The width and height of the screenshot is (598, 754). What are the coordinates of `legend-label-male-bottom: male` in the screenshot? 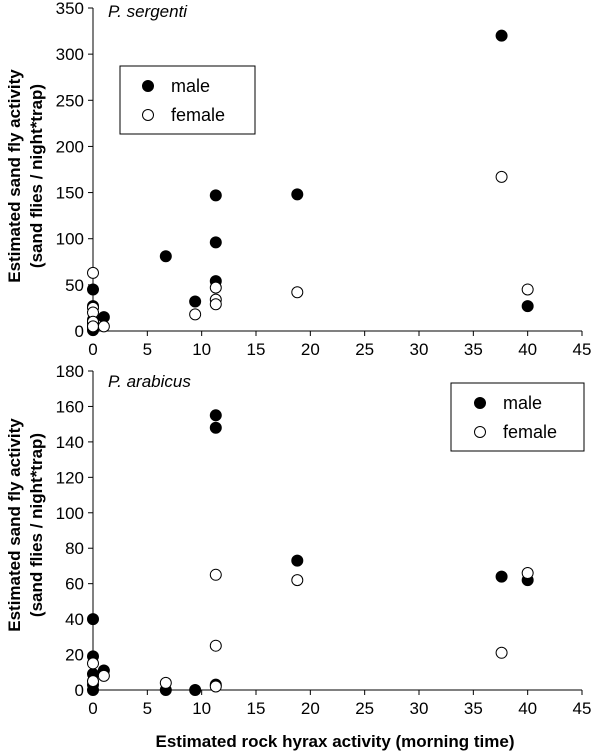 It's located at (522, 403).